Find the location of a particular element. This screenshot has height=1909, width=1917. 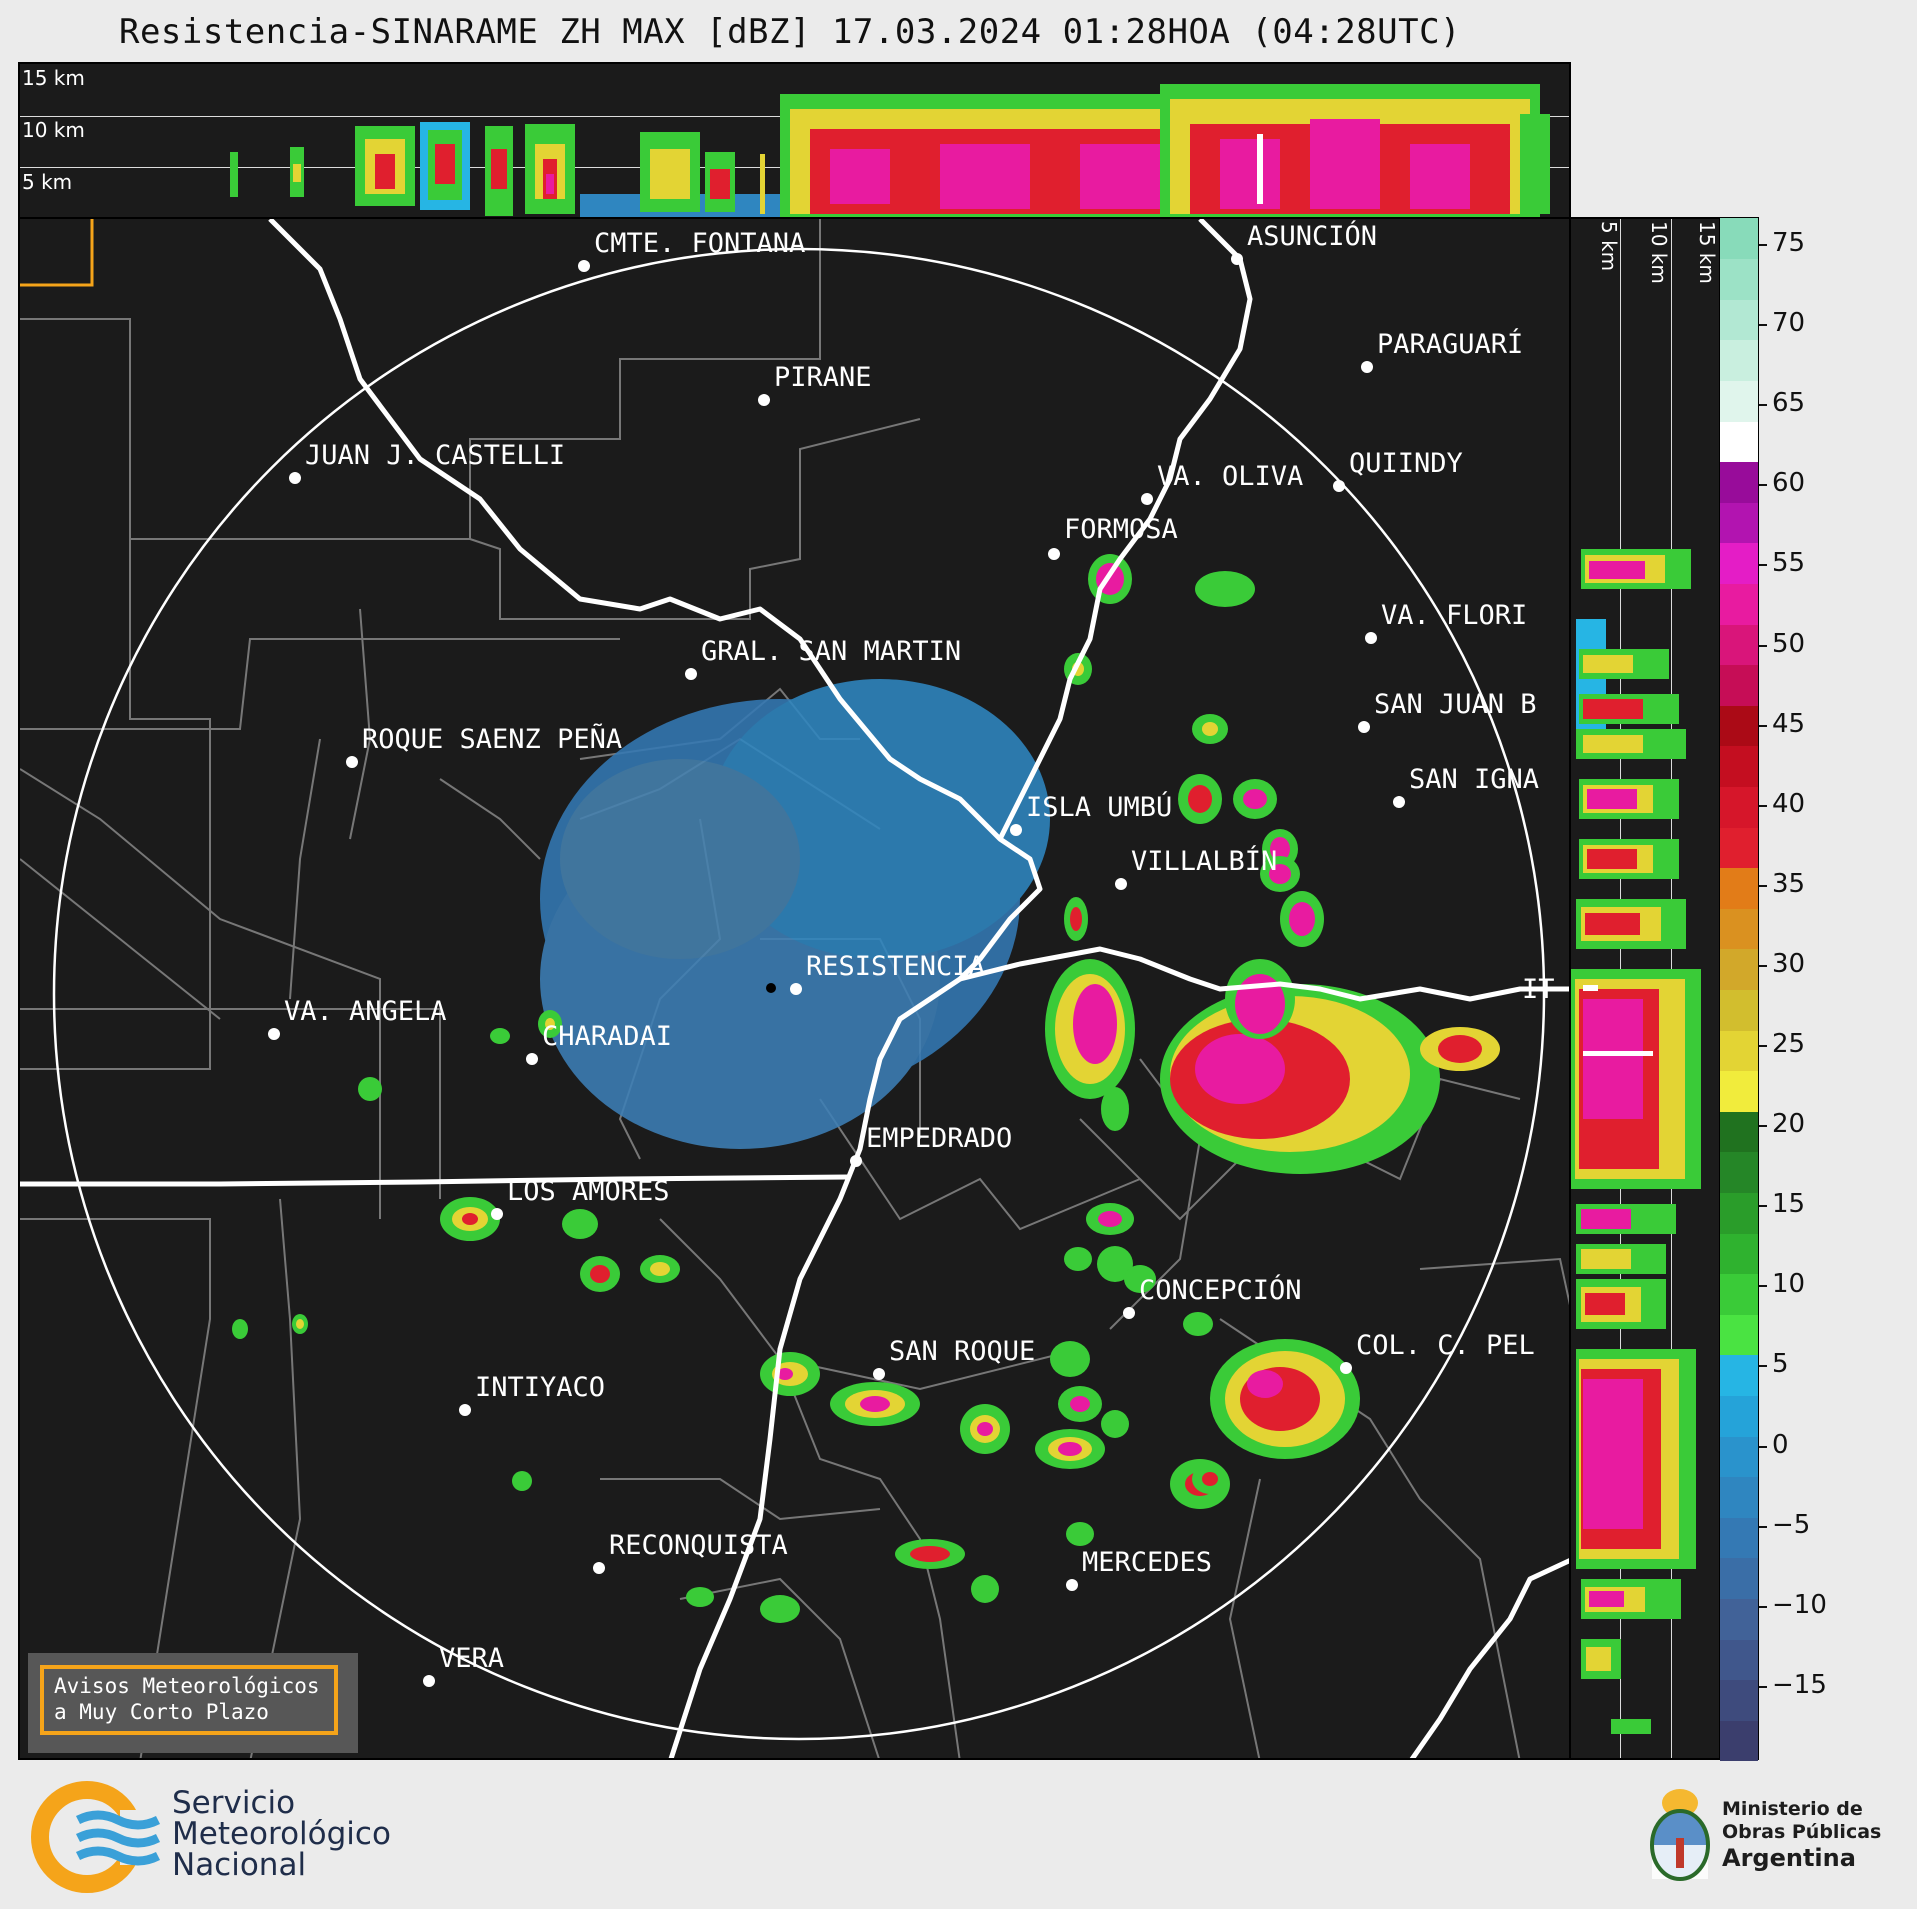

colorbar-tick-label: 20 is located at coordinates (1789, 1124).